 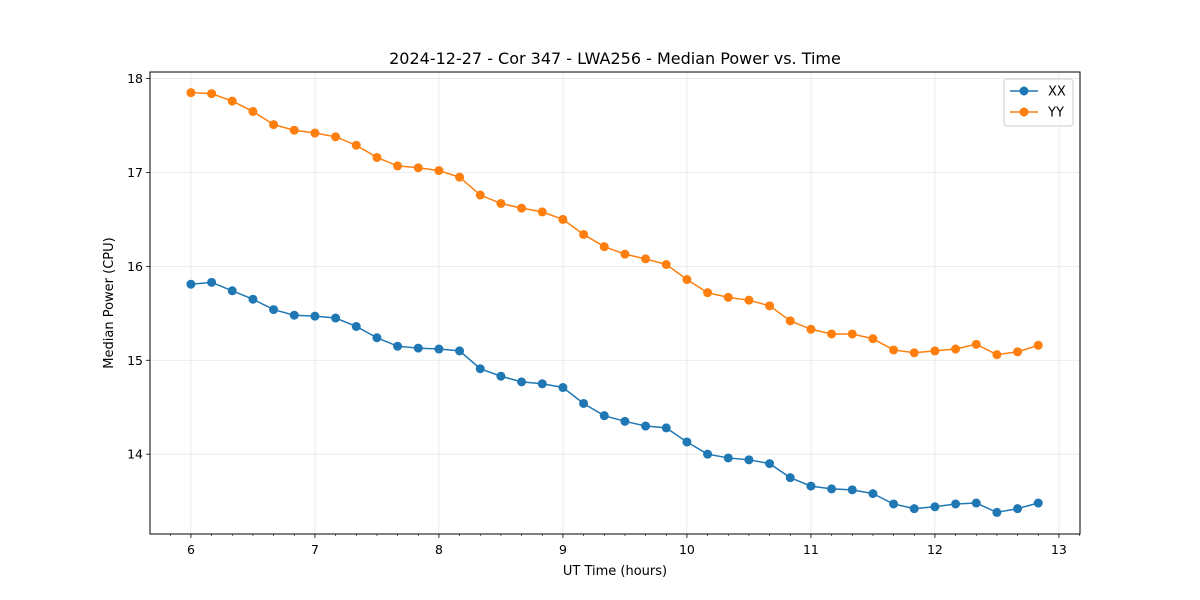 I want to click on legend-marker-xx, so click(x=1024, y=91).